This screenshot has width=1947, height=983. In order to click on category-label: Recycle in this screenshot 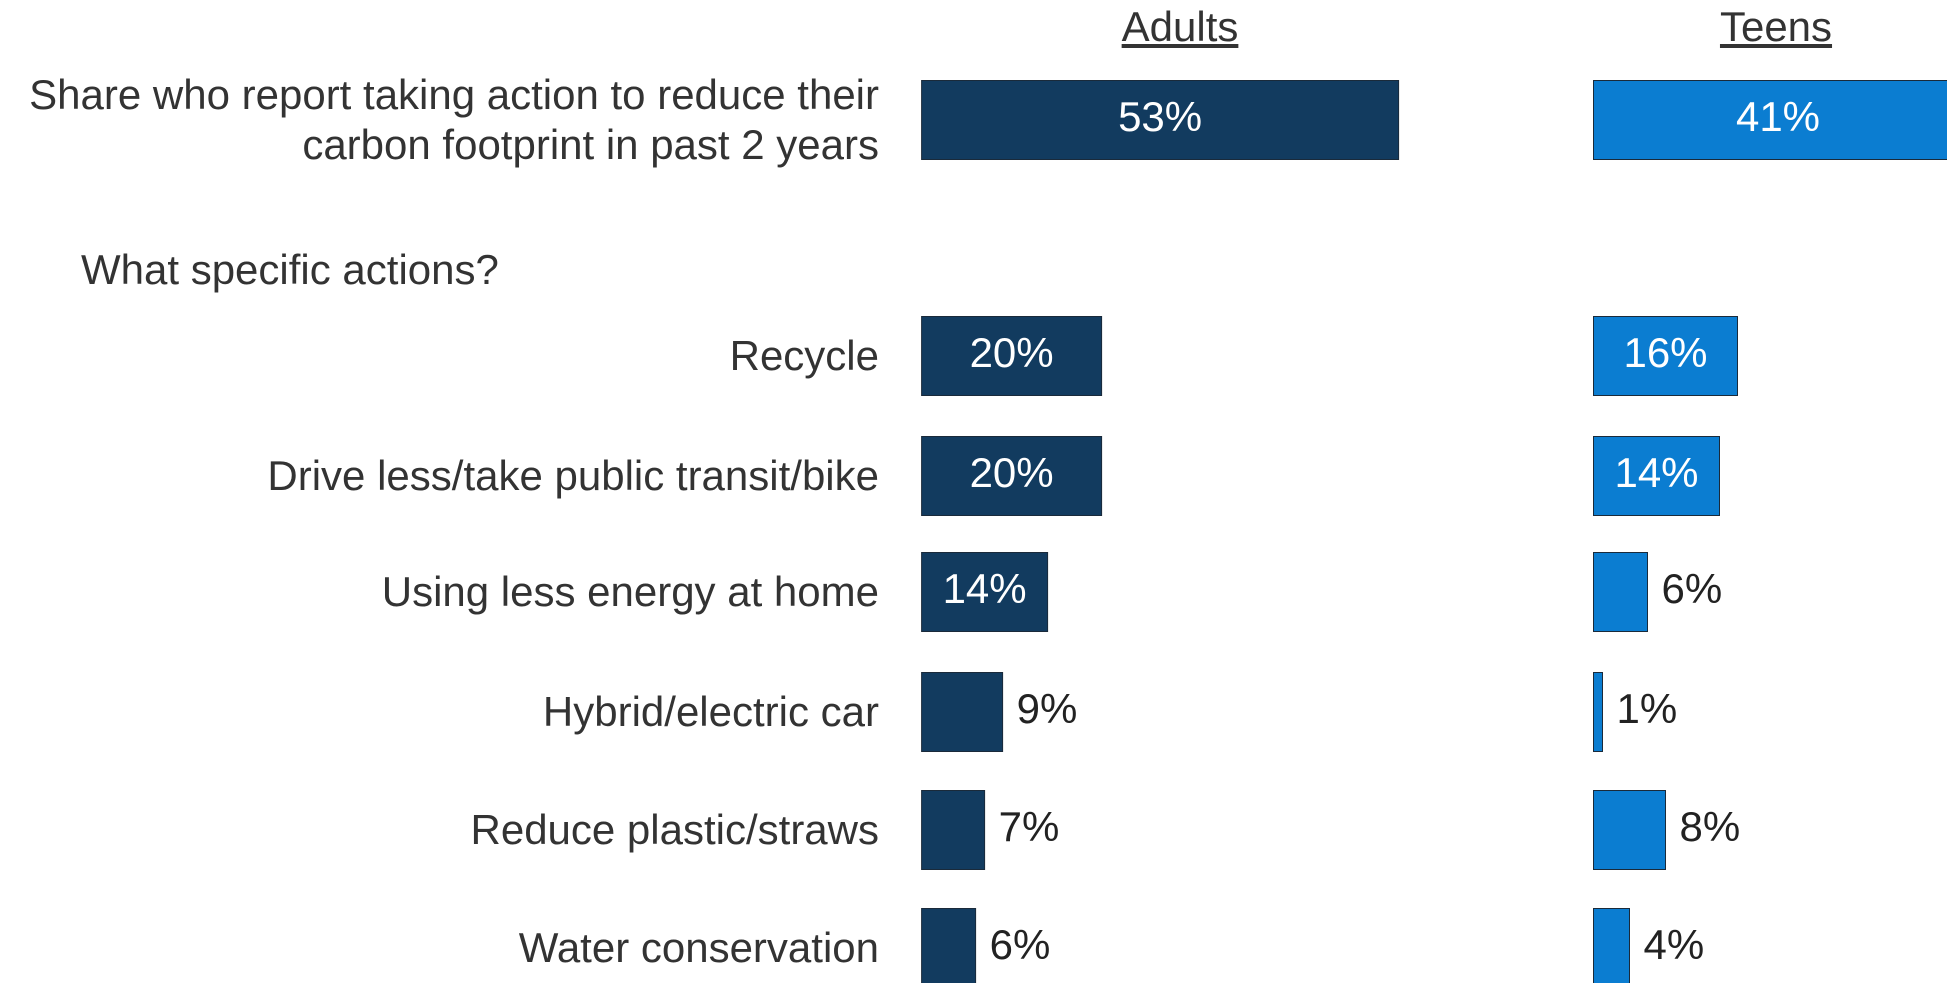, I will do `click(804, 355)`.